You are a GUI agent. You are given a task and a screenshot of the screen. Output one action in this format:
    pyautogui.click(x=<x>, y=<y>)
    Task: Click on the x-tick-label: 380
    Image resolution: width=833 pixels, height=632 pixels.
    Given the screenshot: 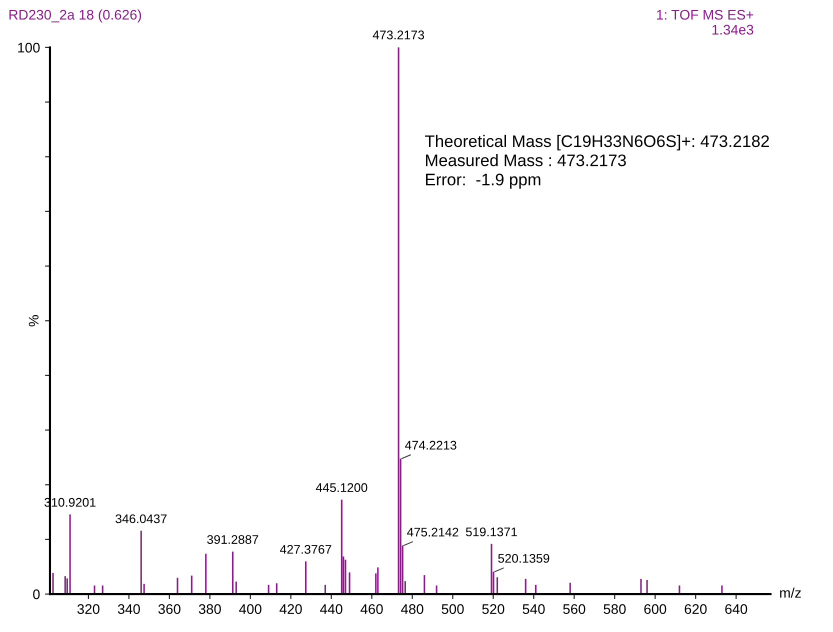 What is the action you would take?
    pyautogui.click(x=209, y=609)
    